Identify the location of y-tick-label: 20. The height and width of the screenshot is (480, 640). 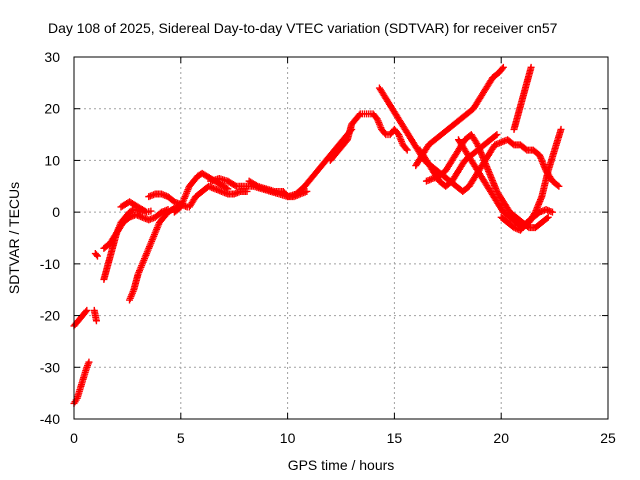
(52, 109).